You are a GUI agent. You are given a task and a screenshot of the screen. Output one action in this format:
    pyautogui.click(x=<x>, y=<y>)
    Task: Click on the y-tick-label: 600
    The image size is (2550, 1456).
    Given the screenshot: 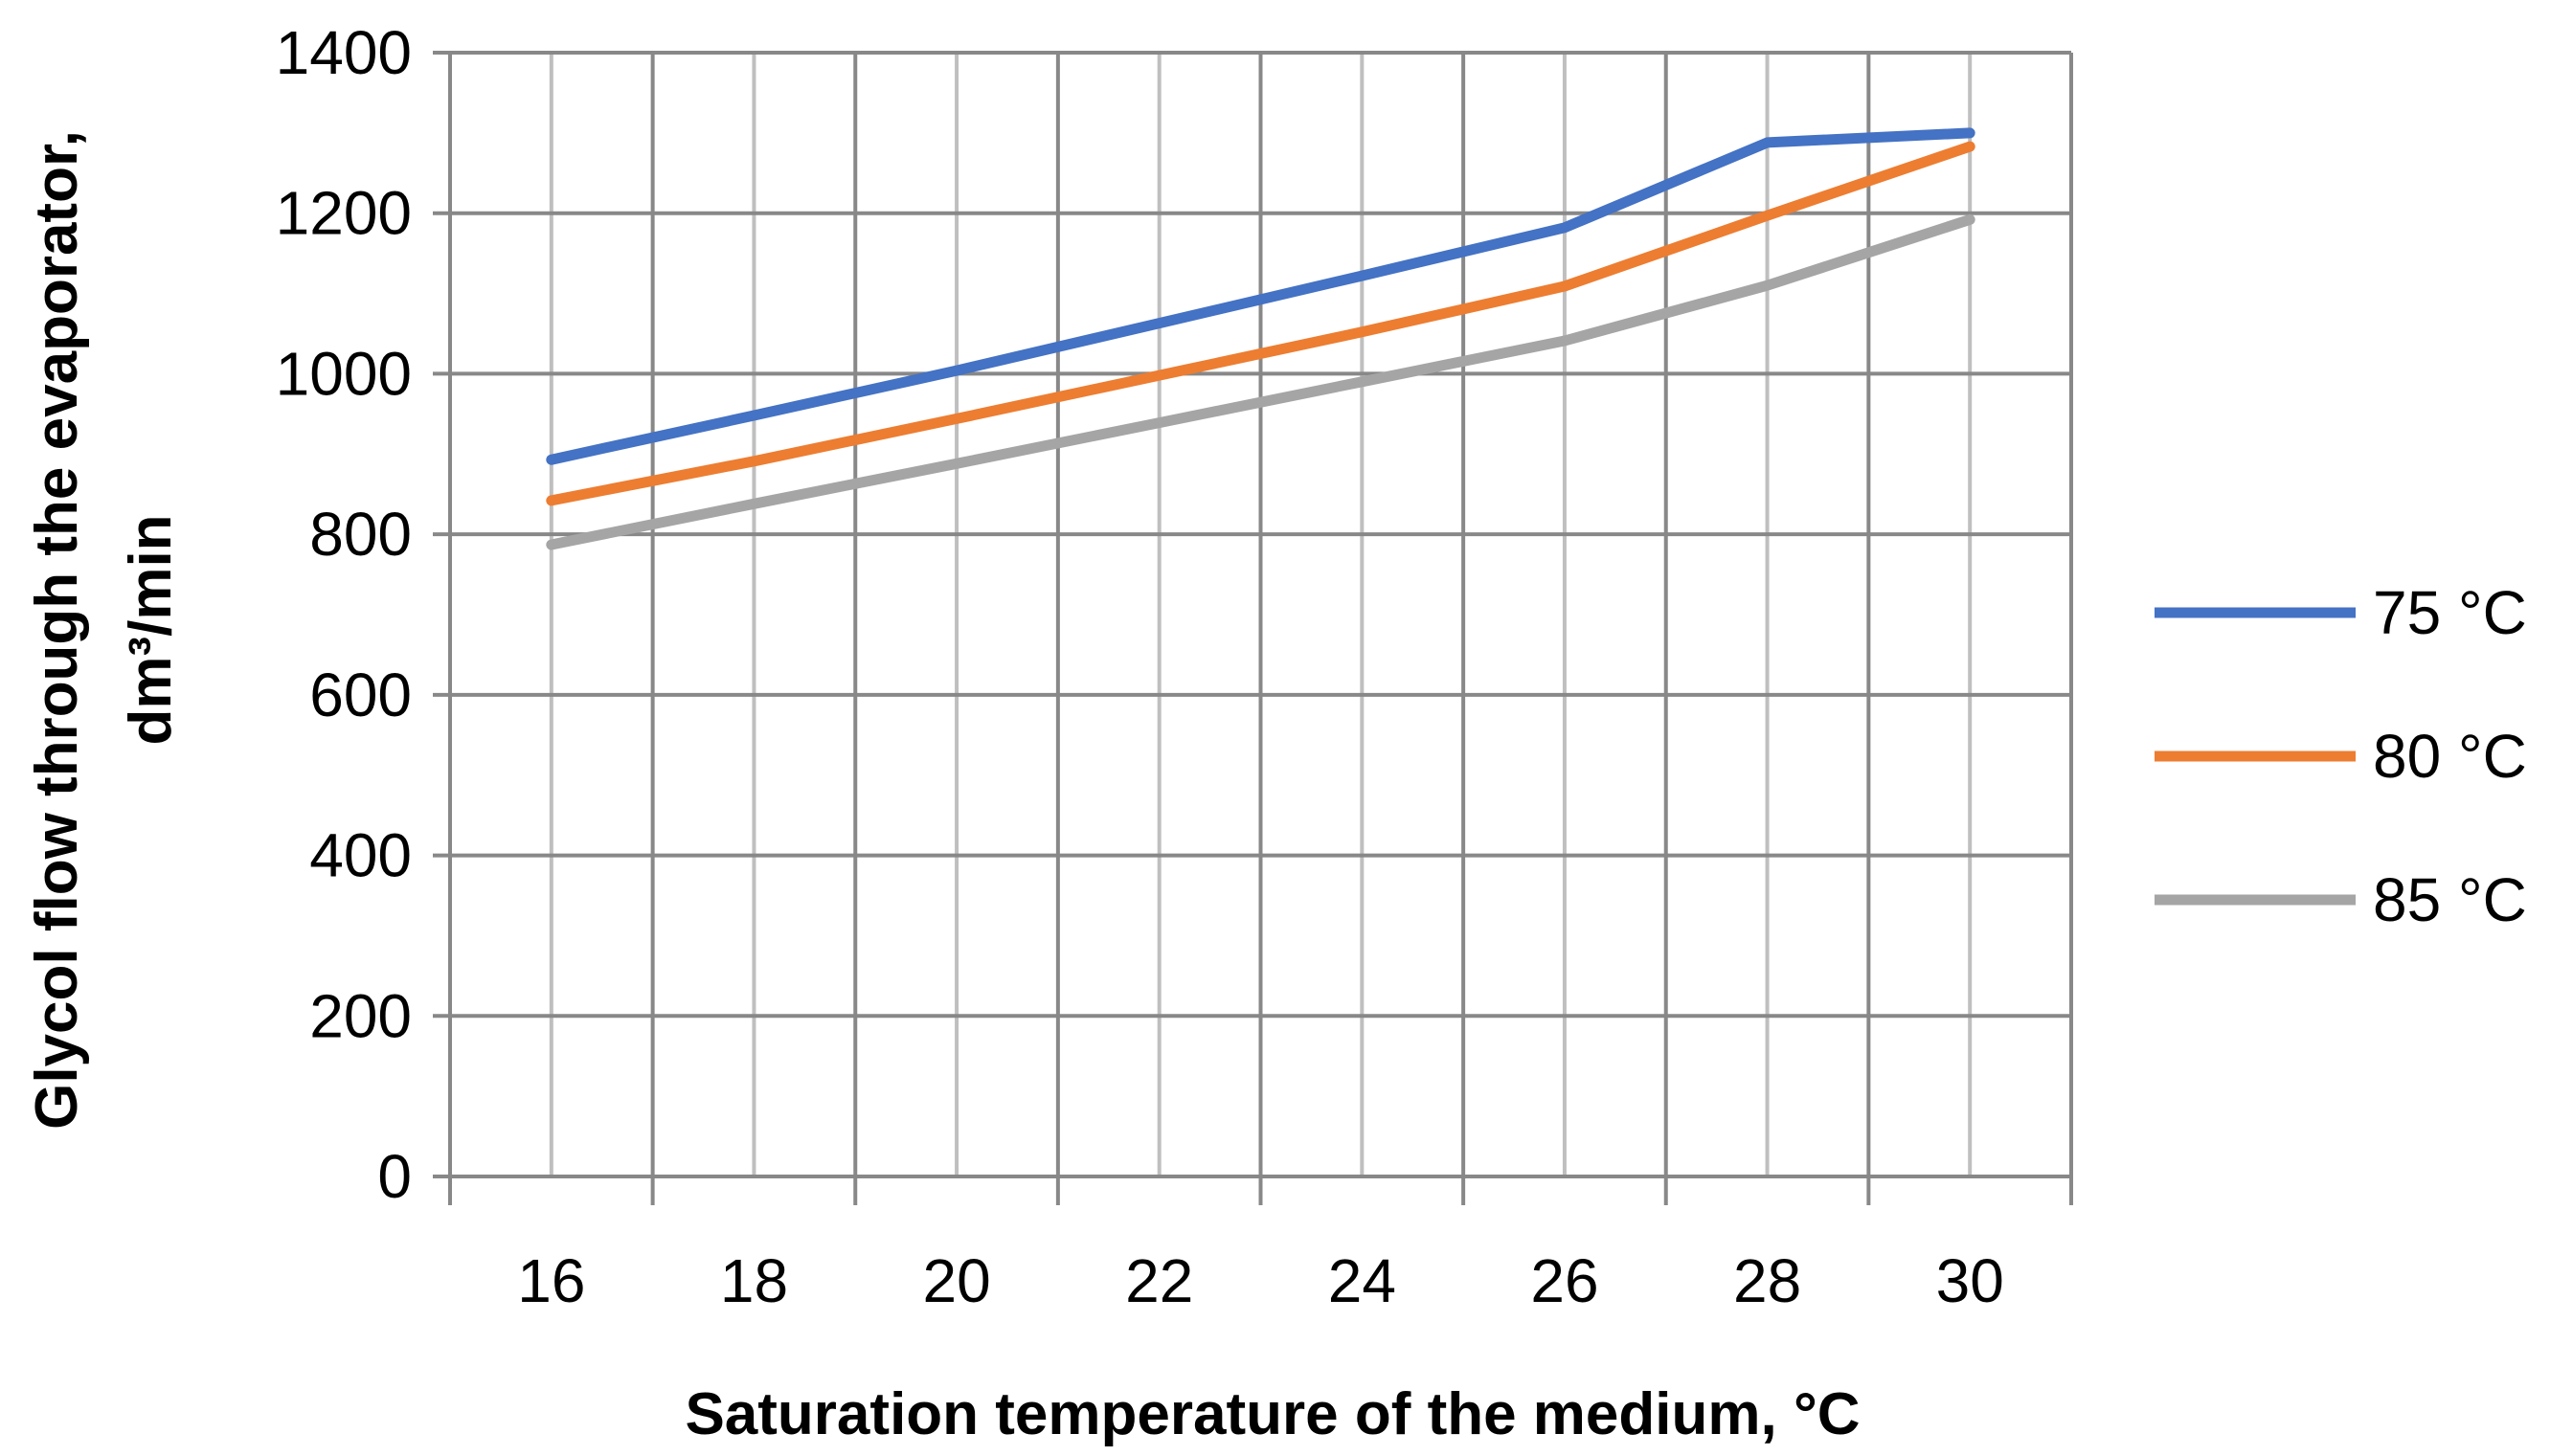 What is the action you would take?
    pyautogui.click(x=361, y=695)
    